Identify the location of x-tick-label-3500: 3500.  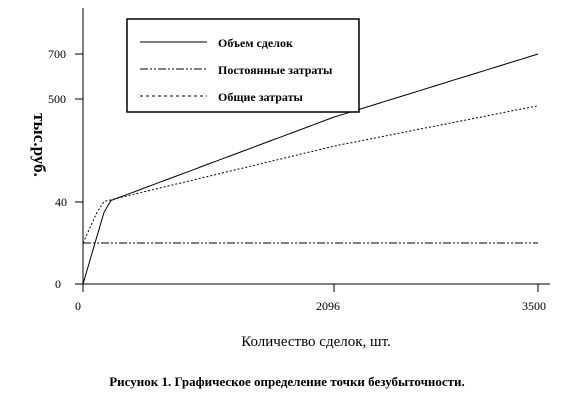
(534, 306).